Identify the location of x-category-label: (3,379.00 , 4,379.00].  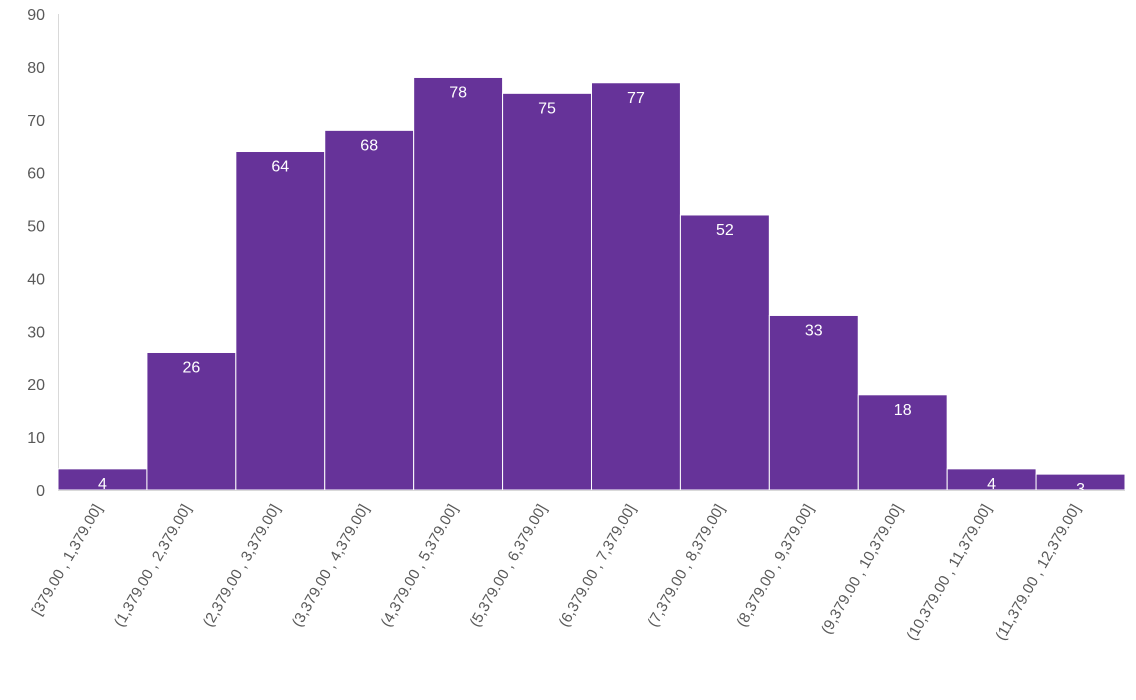
(331, 566).